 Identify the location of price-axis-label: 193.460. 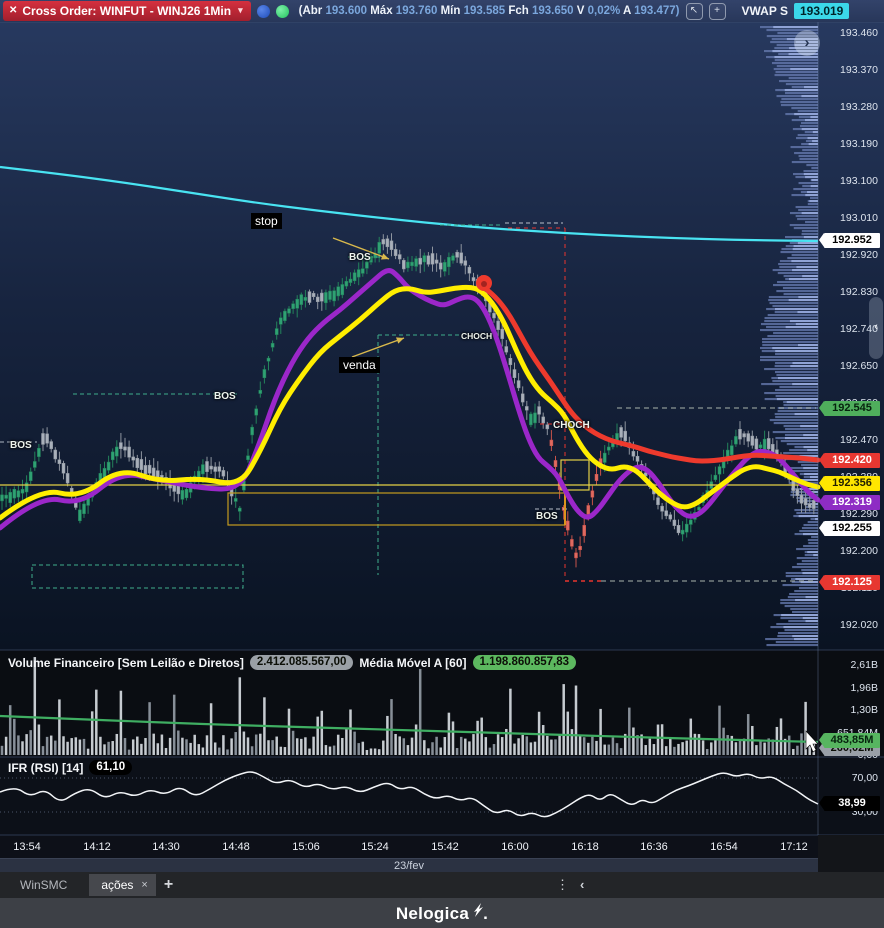
(859, 33).